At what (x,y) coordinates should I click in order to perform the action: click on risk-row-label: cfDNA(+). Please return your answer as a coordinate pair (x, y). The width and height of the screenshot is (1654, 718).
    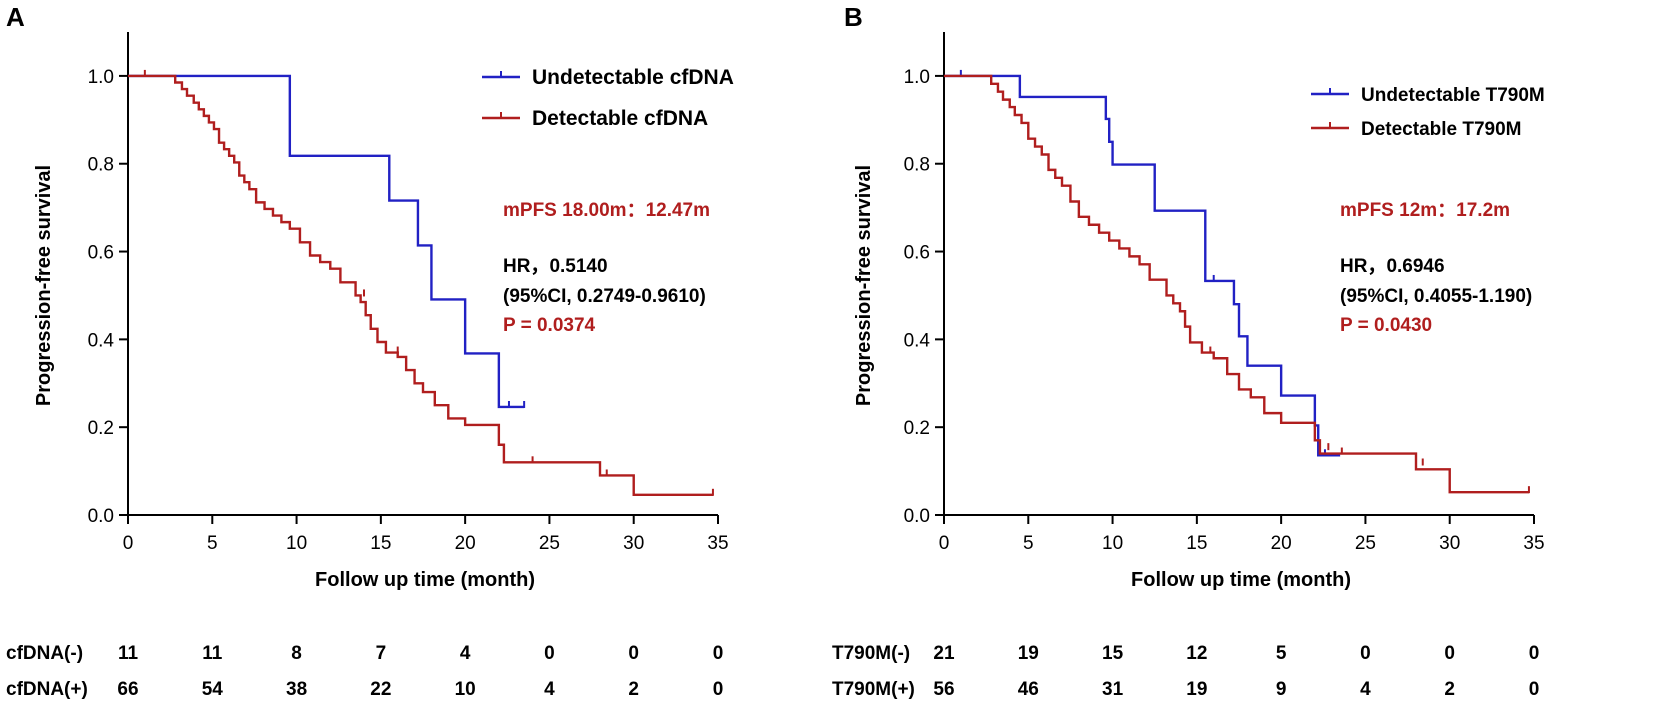
    Looking at the image, I should click on (47, 689).